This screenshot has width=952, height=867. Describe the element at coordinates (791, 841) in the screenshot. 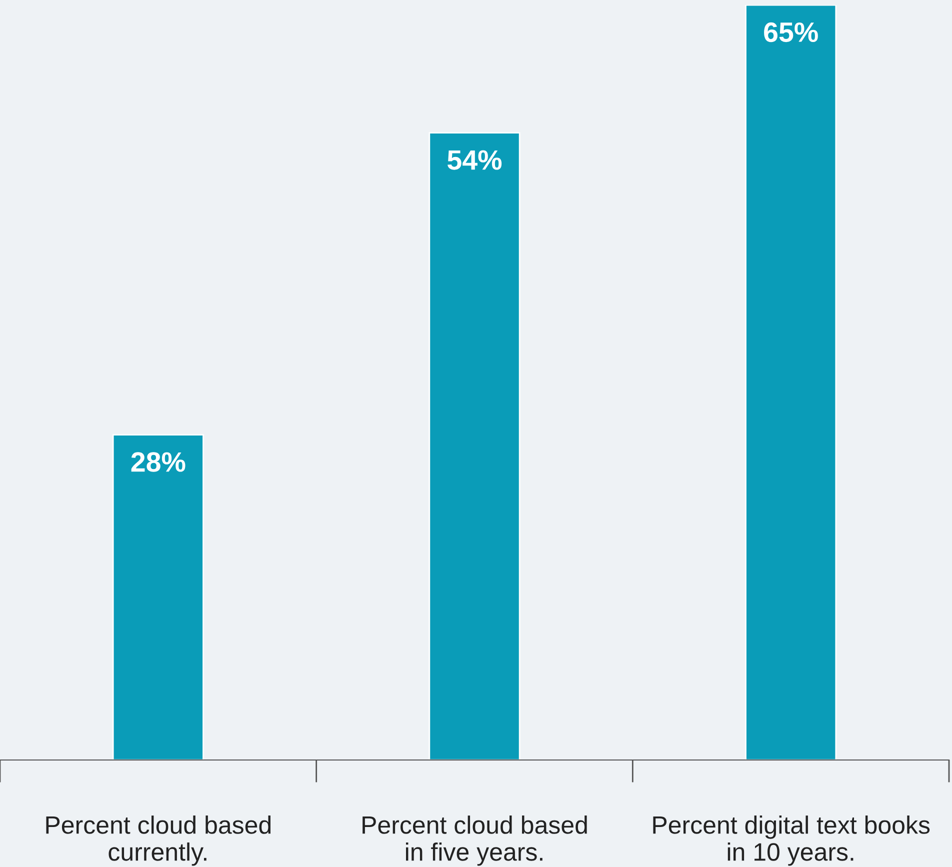

I see `x-tick-label: Percent digital text books in 10 years.` at that location.